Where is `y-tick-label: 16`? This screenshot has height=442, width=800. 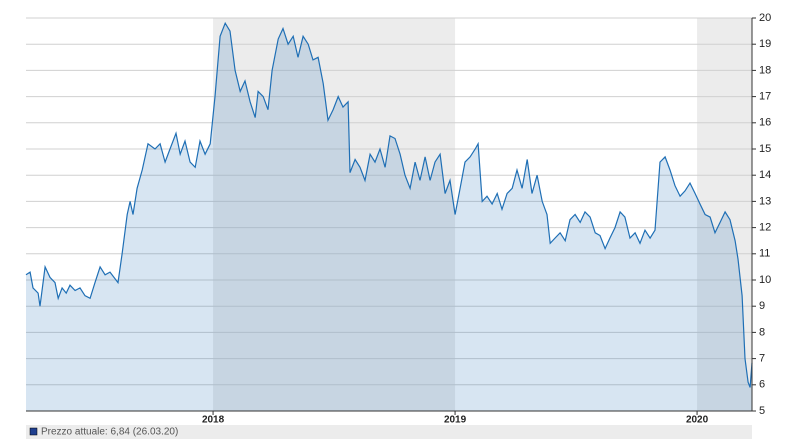
y-tick-label: 16 is located at coordinates (765, 123).